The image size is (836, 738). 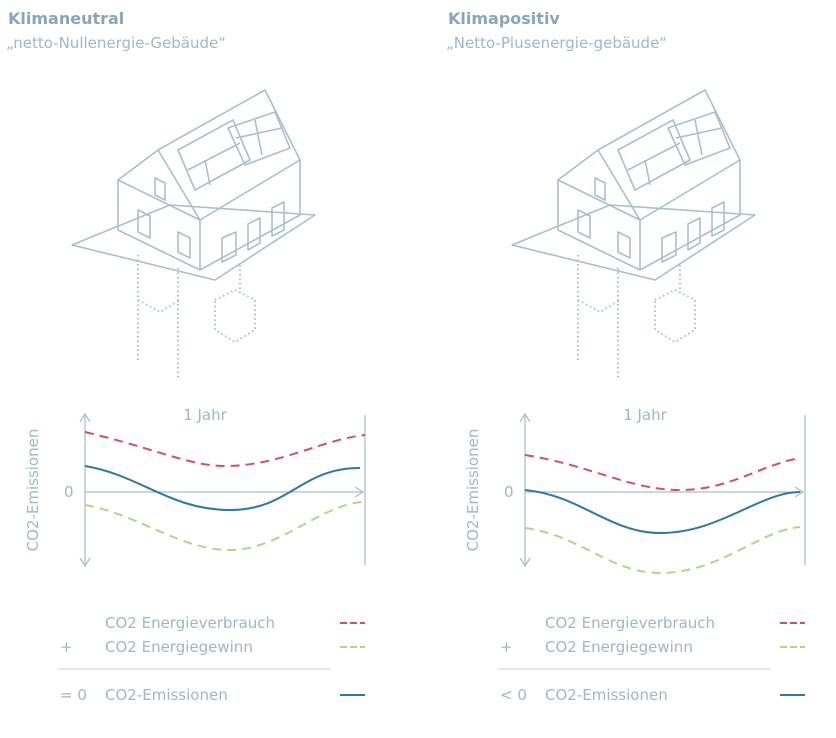 What do you see at coordinates (66, 18) in the screenshot?
I see `panel-title: Klimaneutral` at bounding box center [66, 18].